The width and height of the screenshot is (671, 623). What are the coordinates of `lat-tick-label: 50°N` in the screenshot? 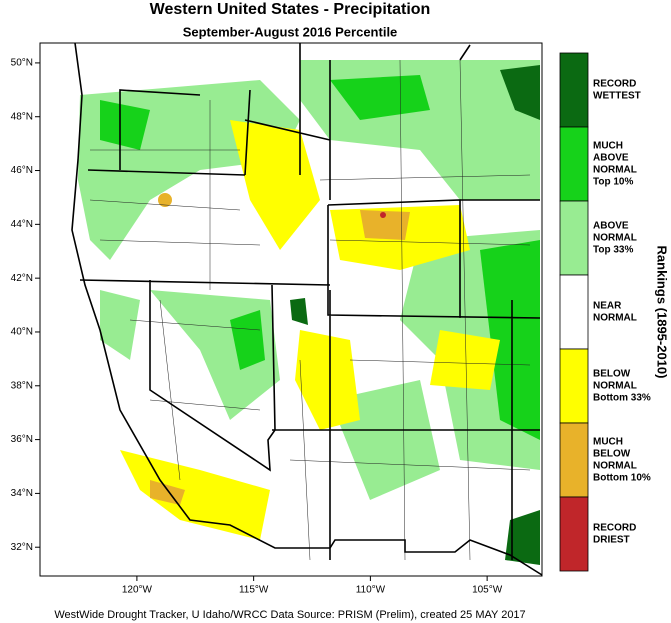 It's located at (22, 63).